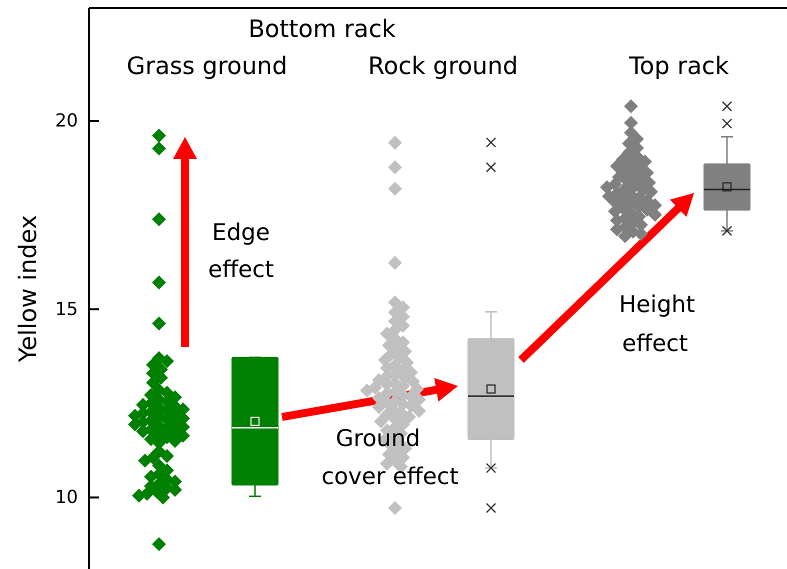 The width and height of the screenshot is (787, 569). Describe the element at coordinates (657, 324) in the screenshot. I see `annotation: Height effect` at that location.